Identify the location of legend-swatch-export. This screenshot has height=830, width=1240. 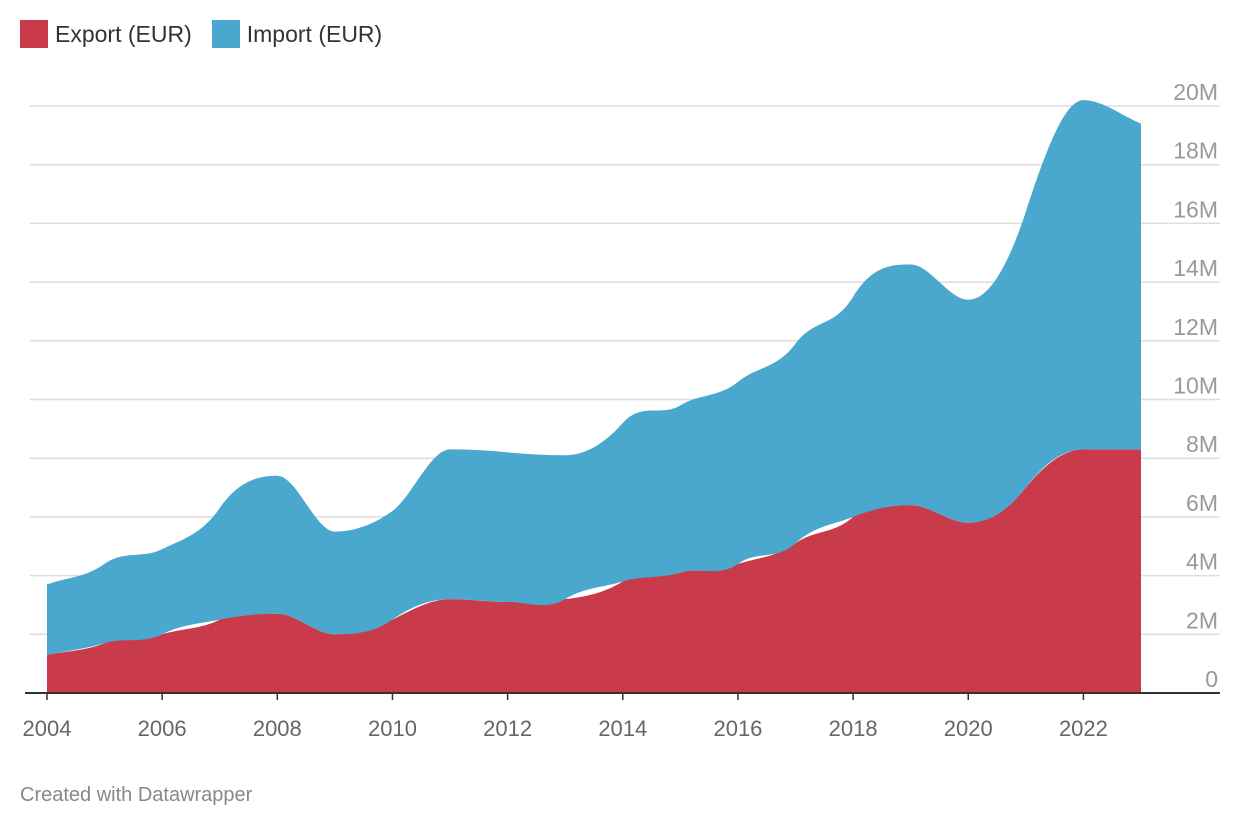
(34, 34).